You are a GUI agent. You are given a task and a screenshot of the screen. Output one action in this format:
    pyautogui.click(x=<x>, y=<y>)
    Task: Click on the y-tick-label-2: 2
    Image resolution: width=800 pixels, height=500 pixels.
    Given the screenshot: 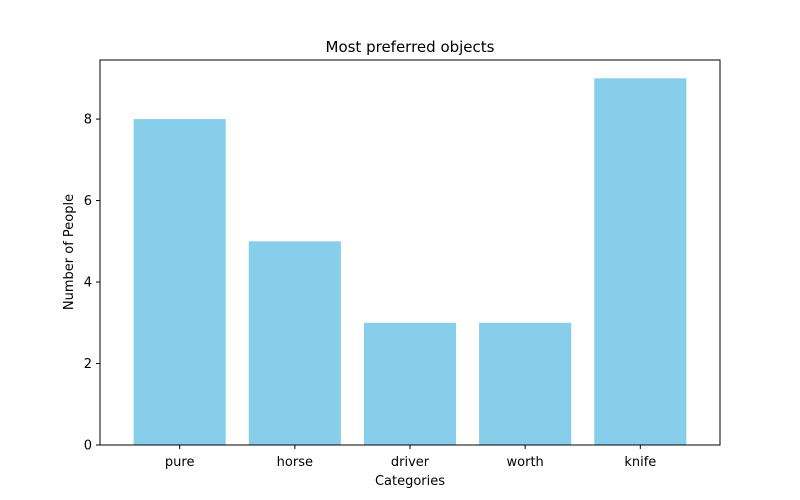 What is the action you would take?
    pyautogui.click(x=88, y=364)
    